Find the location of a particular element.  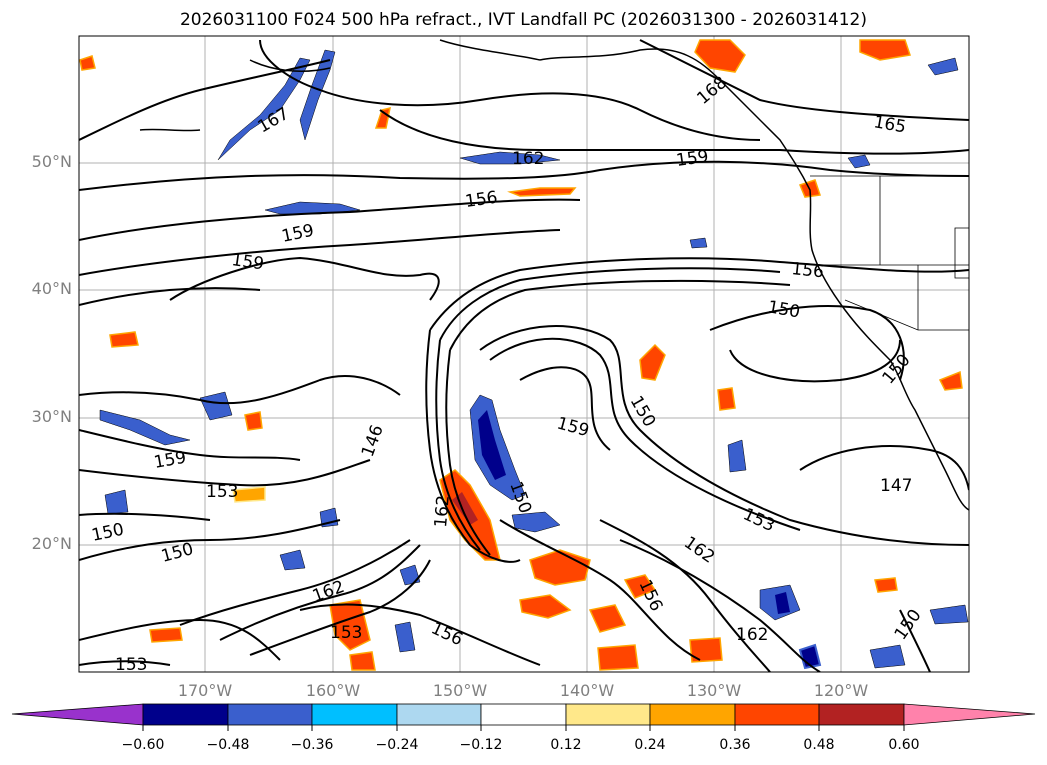

lon-label-150w: 150°W is located at coordinates (460, 690).